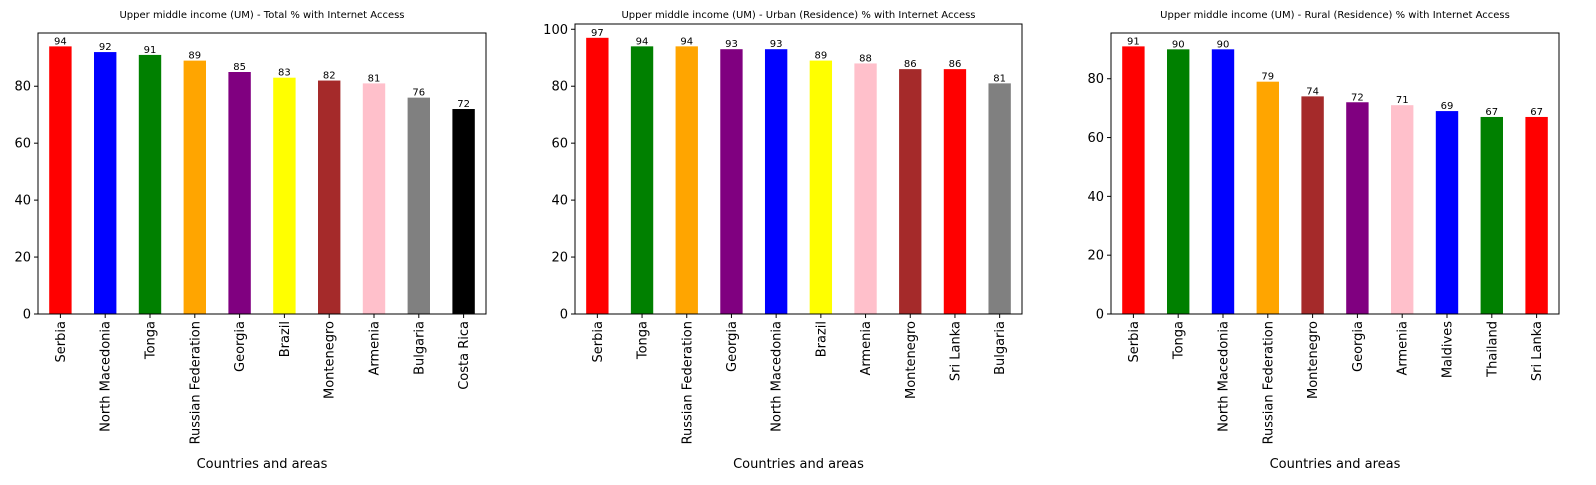  Describe the element at coordinates (1447, 212) in the screenshot. I see `bar-maldives` at that location.